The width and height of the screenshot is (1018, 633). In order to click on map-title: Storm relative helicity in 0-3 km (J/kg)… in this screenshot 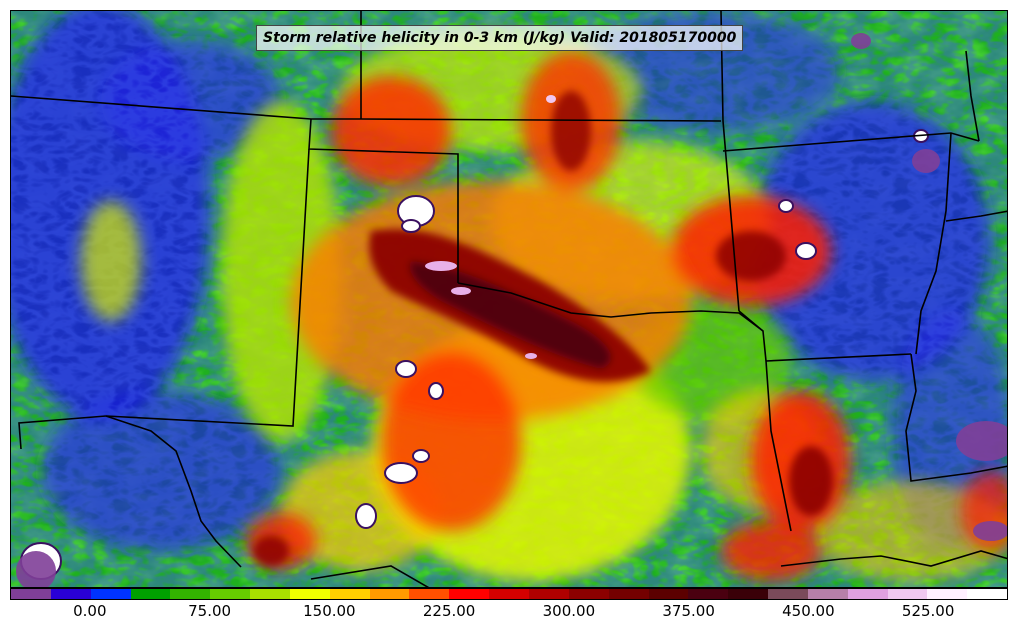, I will do `click(500, 38)`.